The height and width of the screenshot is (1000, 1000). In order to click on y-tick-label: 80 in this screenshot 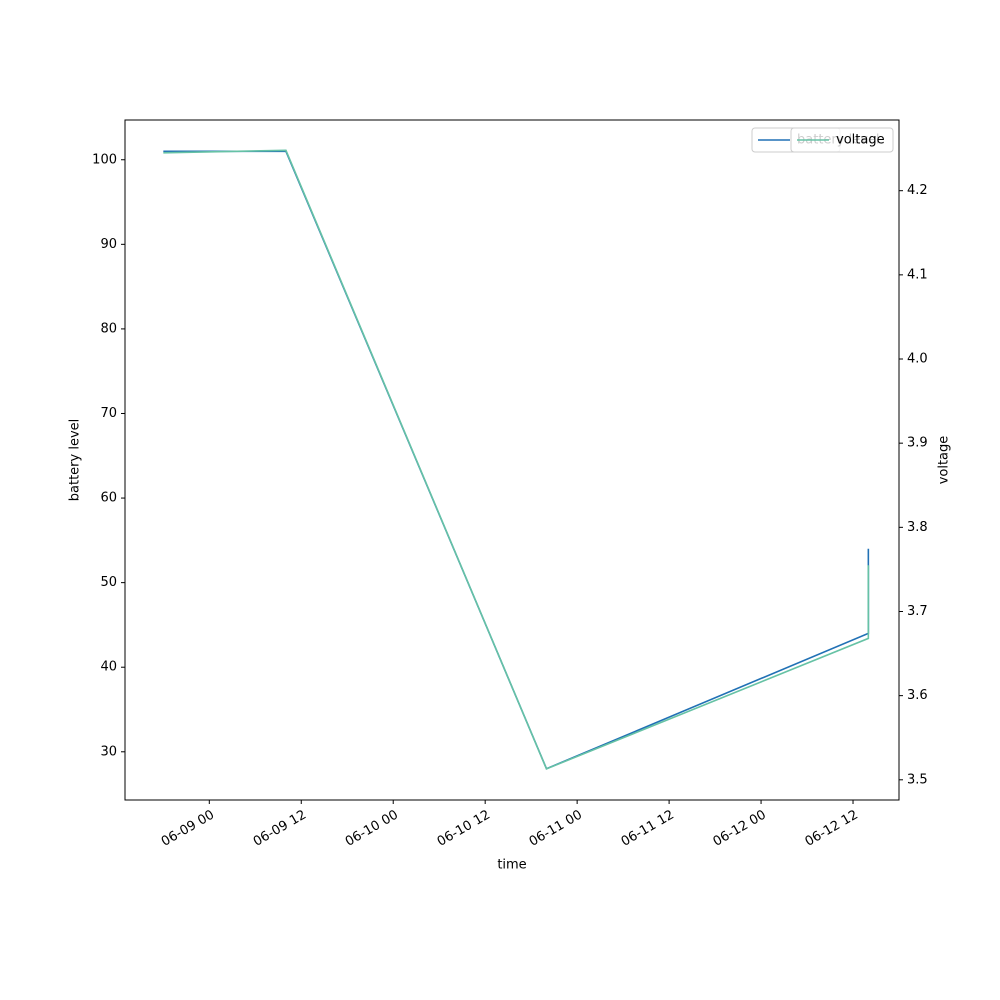, I will do `click(108, 328)`.